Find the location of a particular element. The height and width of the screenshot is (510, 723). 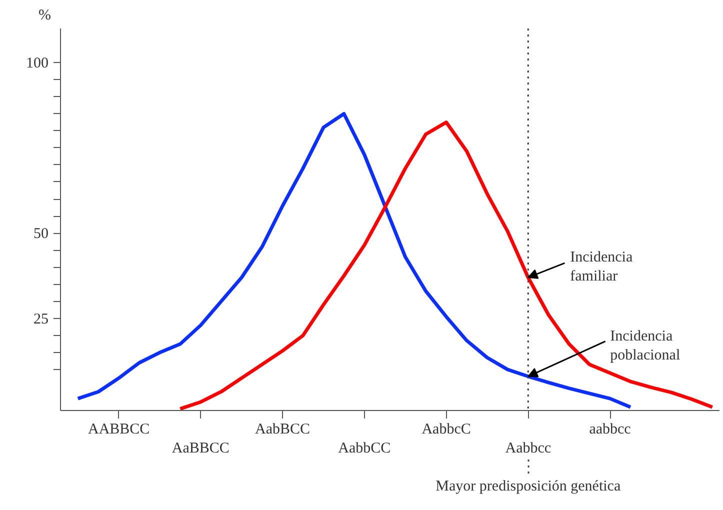

annotation: Incidencia poblacional is located at coordinates (645, 346).